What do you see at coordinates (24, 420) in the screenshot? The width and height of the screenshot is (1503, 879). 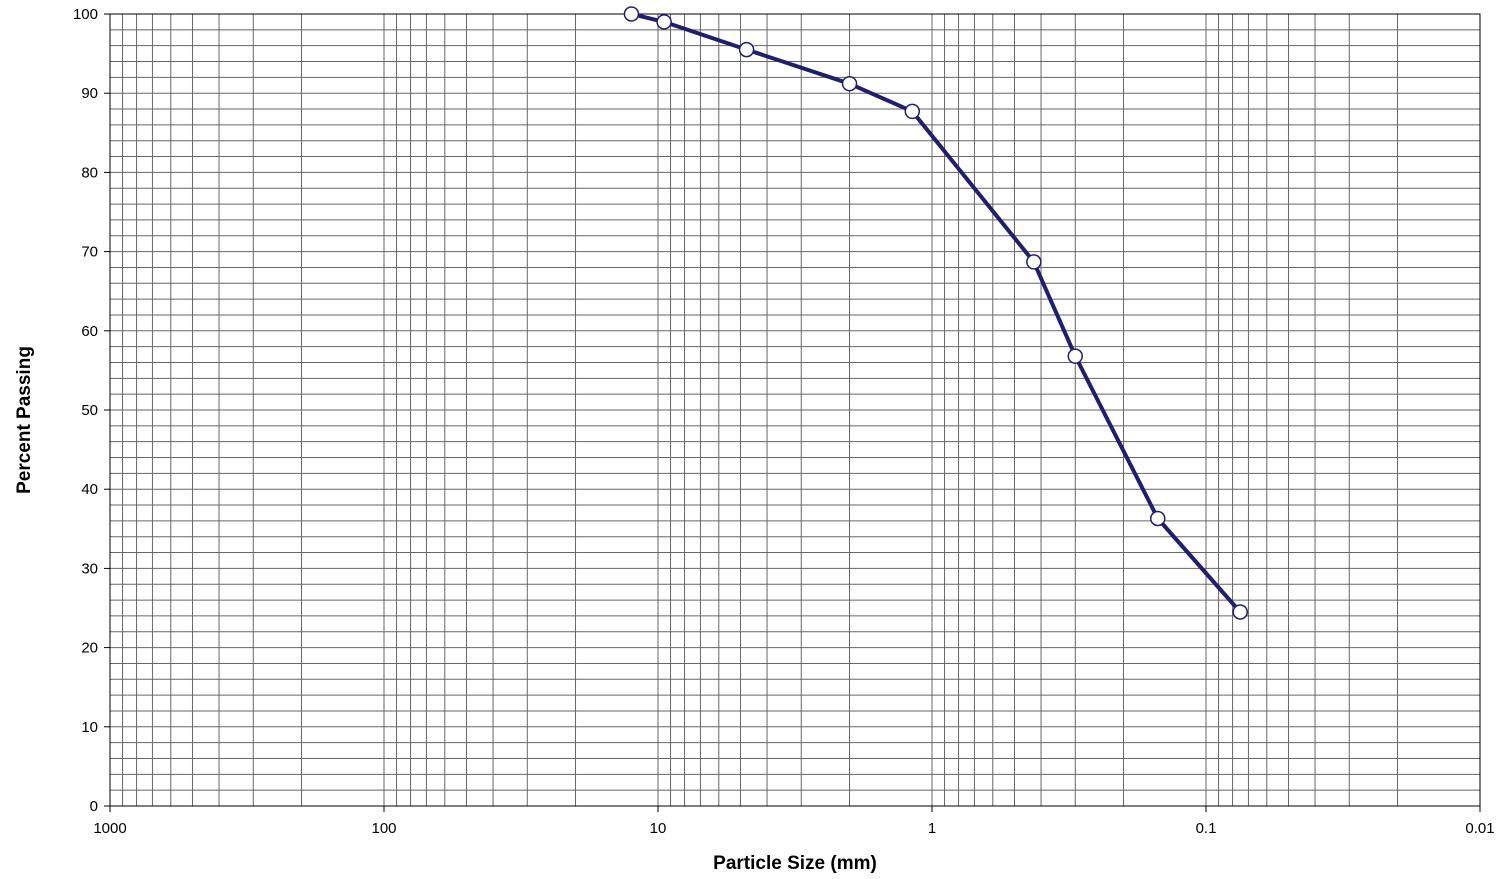 I see `y-axis-title: Percent Passing` at bounding box center [24, 420].